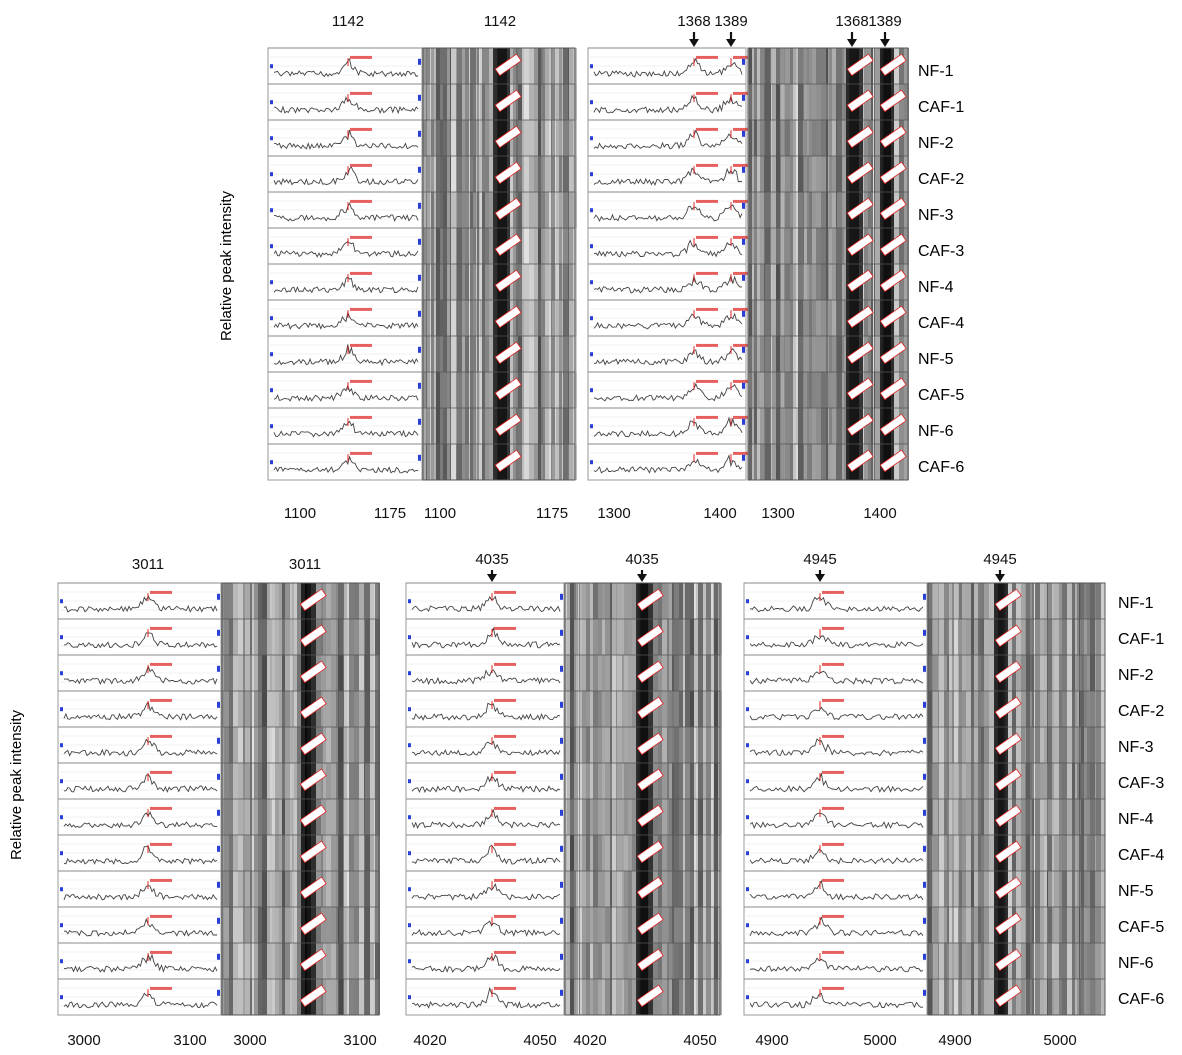  What do you see at coordinates (819, 559) in the screenshot?
I see `peak-label: 4945` at bounding box center [819, 559].